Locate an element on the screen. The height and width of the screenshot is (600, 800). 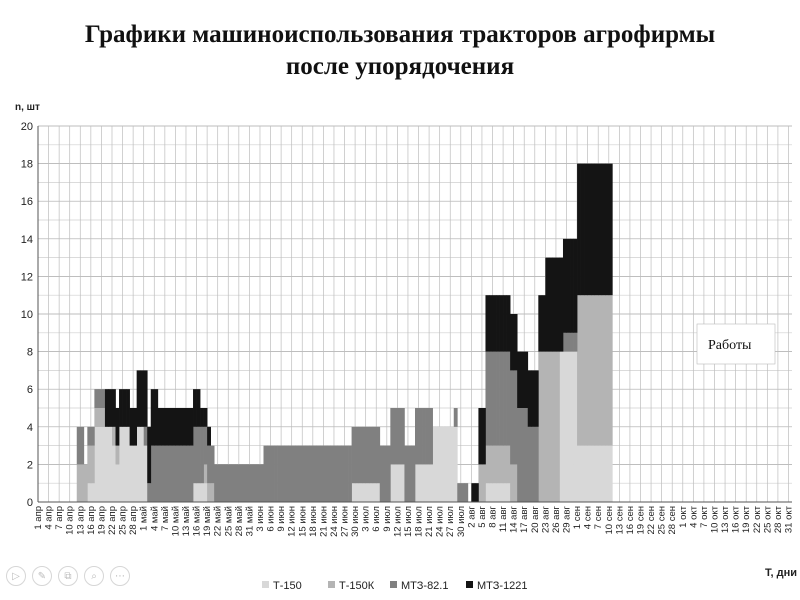
x-tick-label: 4 май is located at coordinates (154, 518).